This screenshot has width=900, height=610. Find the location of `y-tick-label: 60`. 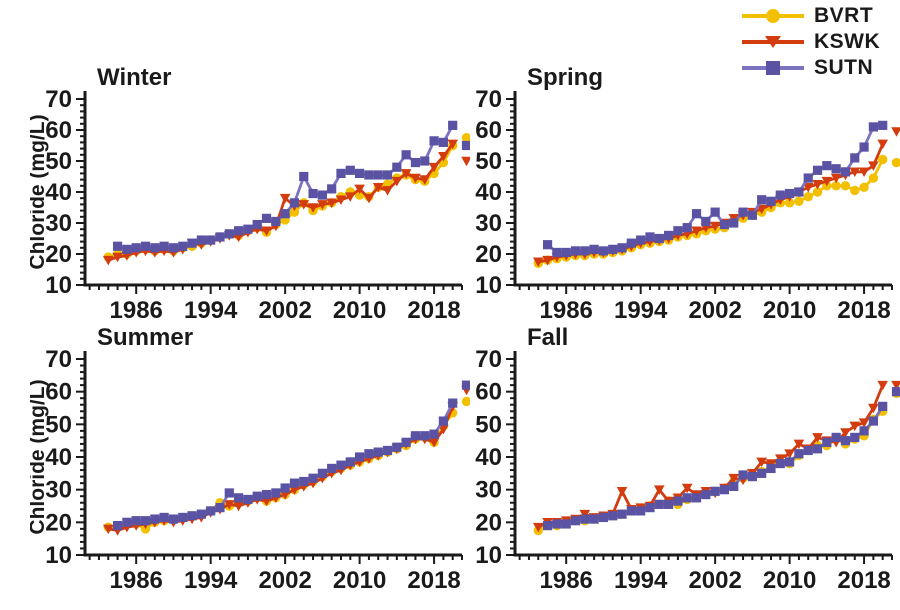

y-tick-label: 60 is located at coordinates (58, 392).